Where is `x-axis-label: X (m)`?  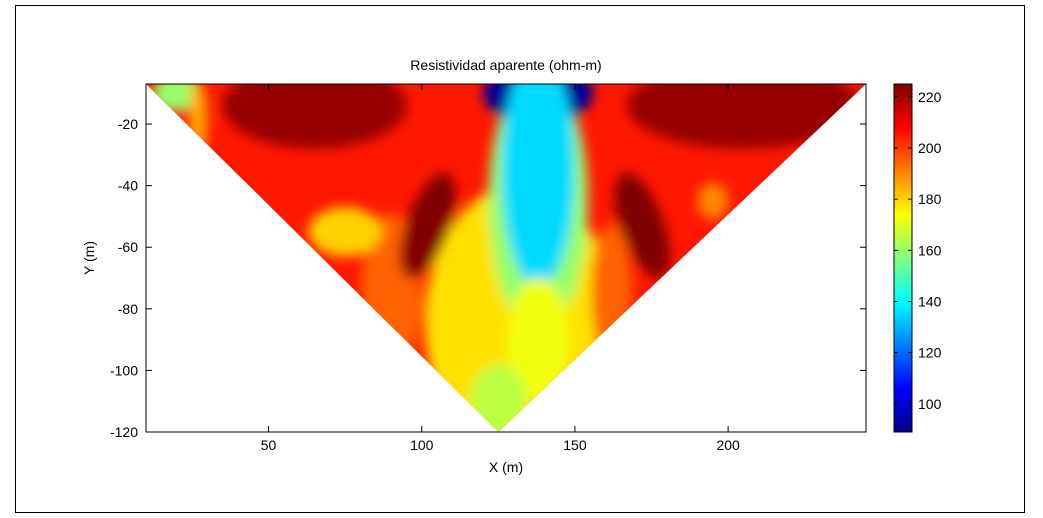
x-axis-label: X (m) is located at coordinates (506, 467).